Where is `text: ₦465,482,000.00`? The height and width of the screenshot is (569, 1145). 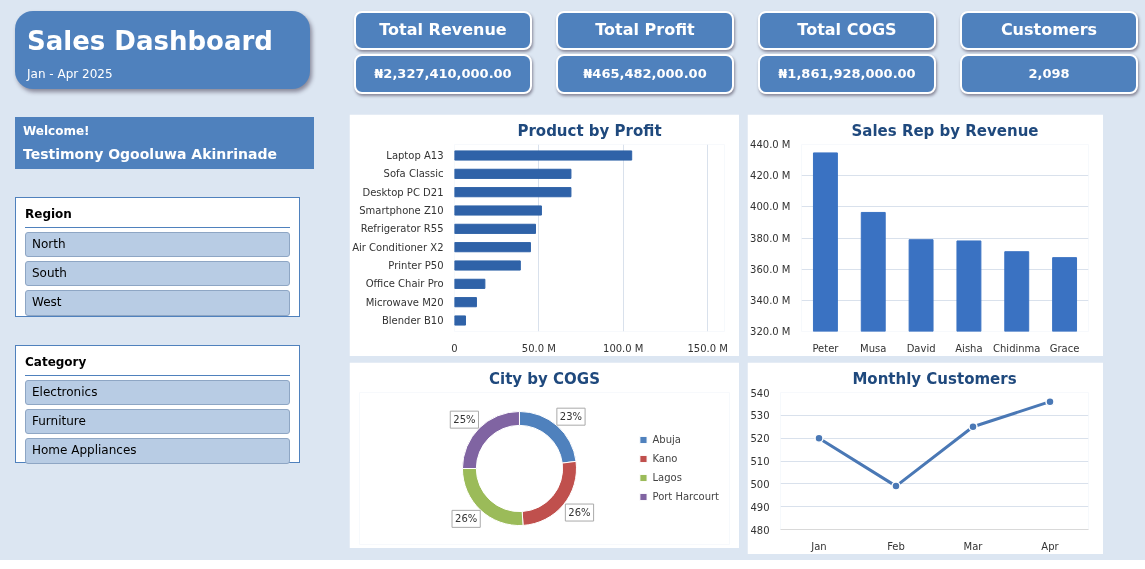
text: ₦465,482,000.00 is located at coordinates (645, 74).